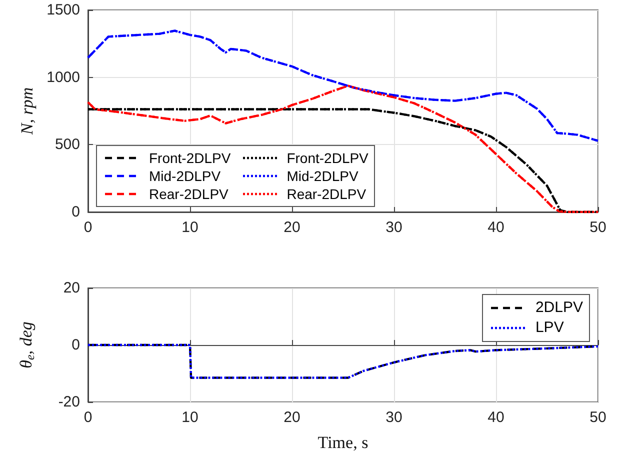 Image resolution: width=632 pixels, height=461 pixels. Describe the element at coordinates (71, 288) in the screenshot. I see `y-tick-label: 20` at that location.